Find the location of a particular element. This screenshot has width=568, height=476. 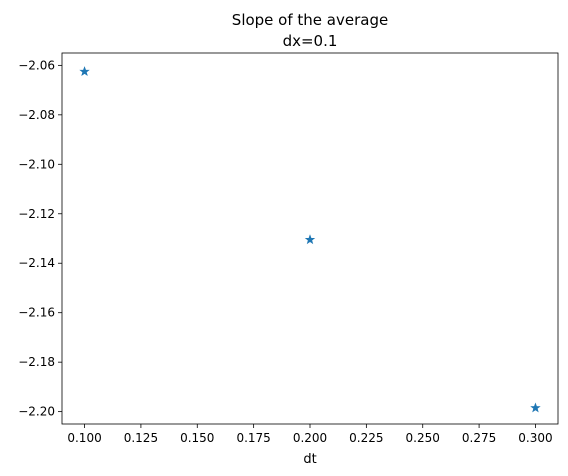

chart-title: Slope of the average is located at coordinates (310, 20).